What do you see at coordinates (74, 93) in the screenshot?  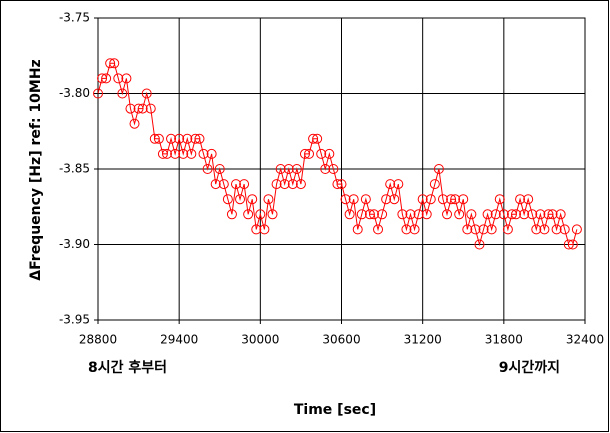 I see `y-tick-label: -3.80` at bounding box center [74, 93].